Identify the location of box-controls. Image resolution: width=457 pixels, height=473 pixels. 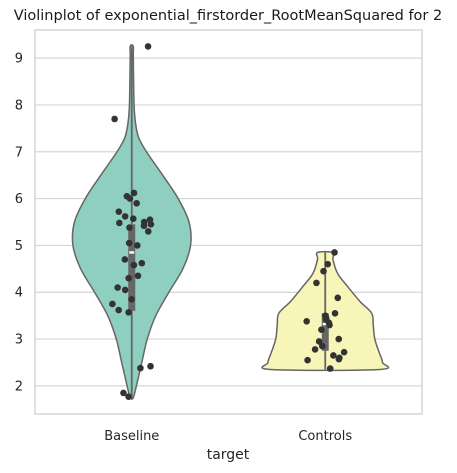
(325, 332).